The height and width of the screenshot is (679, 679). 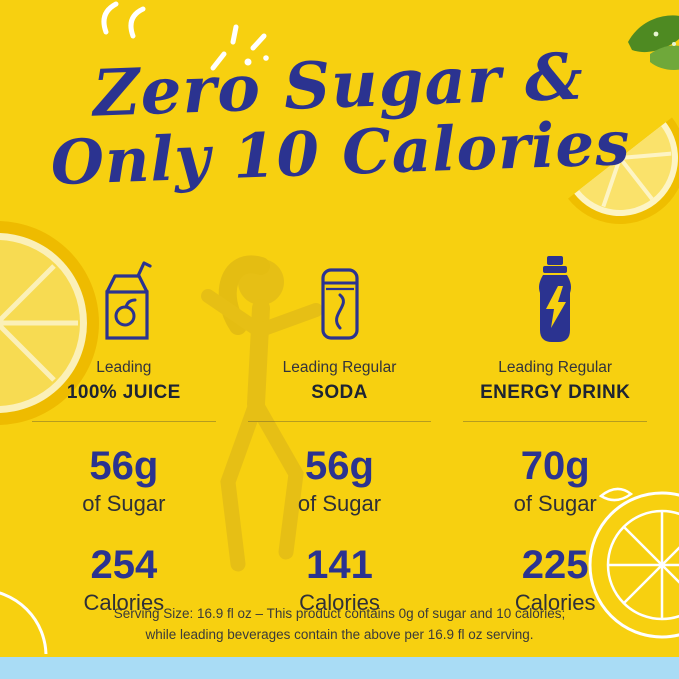 What do you see at coordinates (555, 466) in the screenshot?
I see `sugar-amount: 70g` at bounding box center [555, 466].